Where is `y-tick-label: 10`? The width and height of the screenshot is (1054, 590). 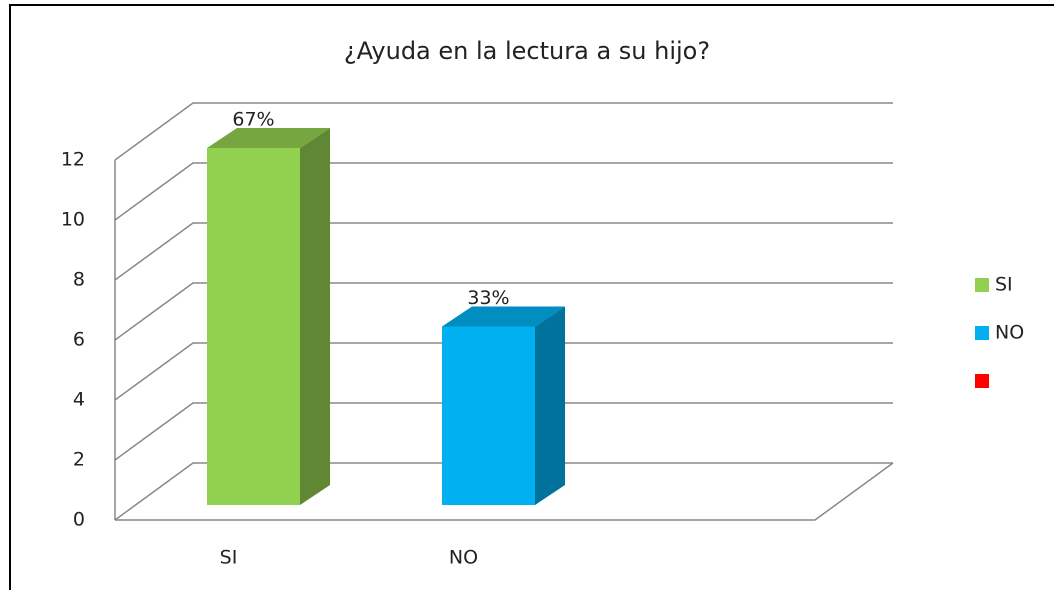 y-tick-label: 10 is located at coordinates (73, 220).